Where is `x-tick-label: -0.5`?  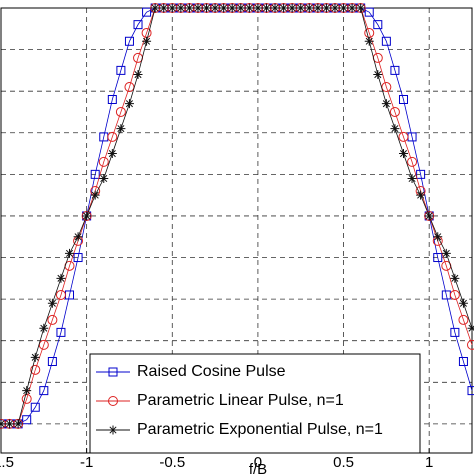 x-tick-label: -0.5 is located at coordinates (172, 462).